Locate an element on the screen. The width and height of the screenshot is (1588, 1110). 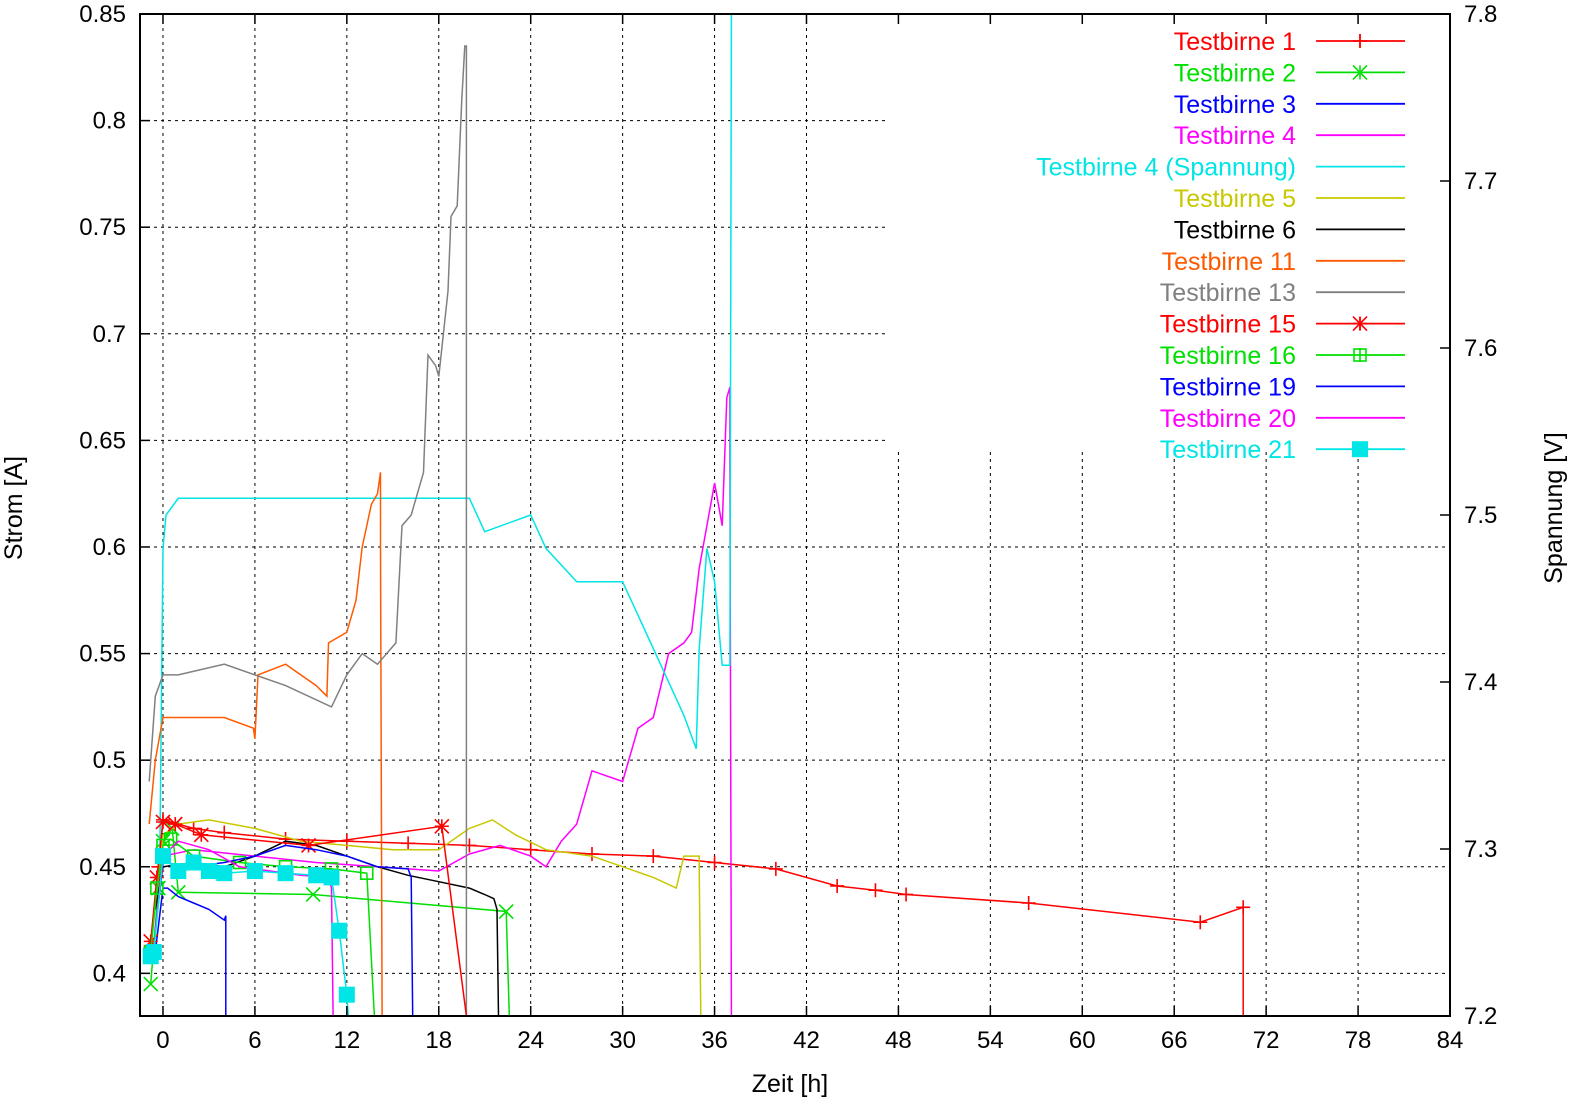
x-tick-label: 42 is located at coordinates (806, 1040).